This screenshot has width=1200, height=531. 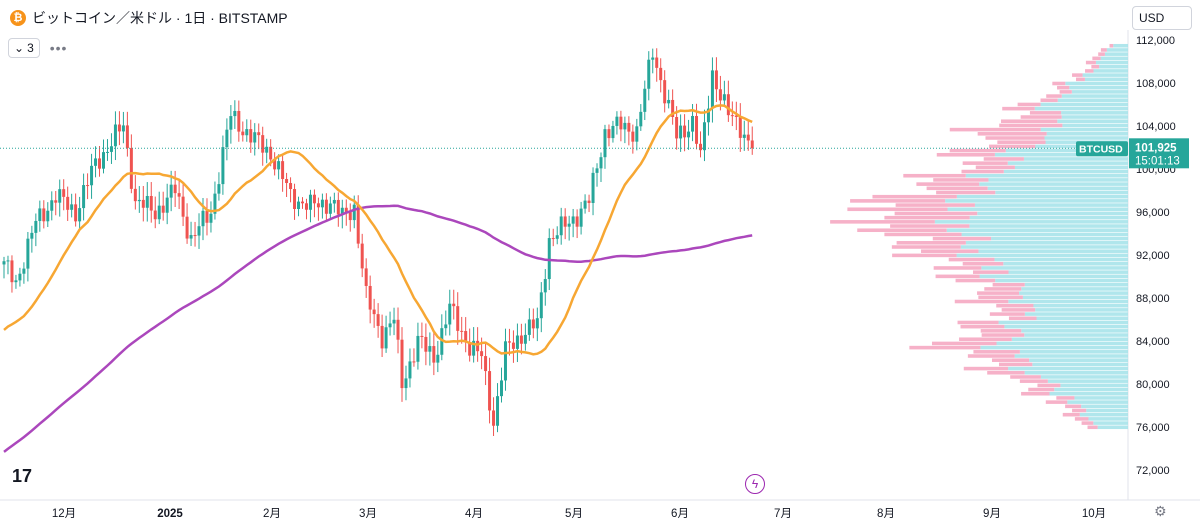 I want to click on ellipsis-icon: •••, so click(x=58, y=48).